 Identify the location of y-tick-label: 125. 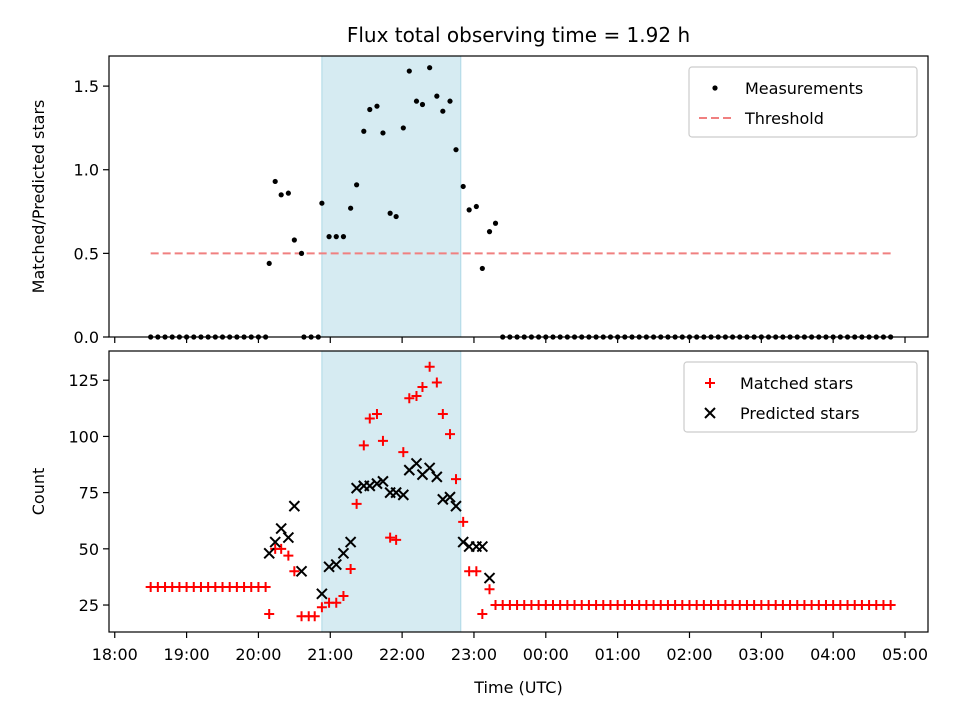
(83, 380).